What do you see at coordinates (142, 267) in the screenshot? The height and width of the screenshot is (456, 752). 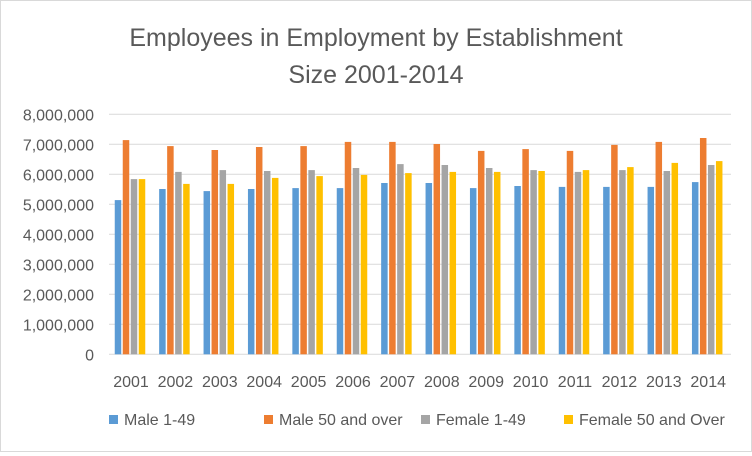 I see `bar-female-50-and-over-2001` at bounding box center [142, 267].